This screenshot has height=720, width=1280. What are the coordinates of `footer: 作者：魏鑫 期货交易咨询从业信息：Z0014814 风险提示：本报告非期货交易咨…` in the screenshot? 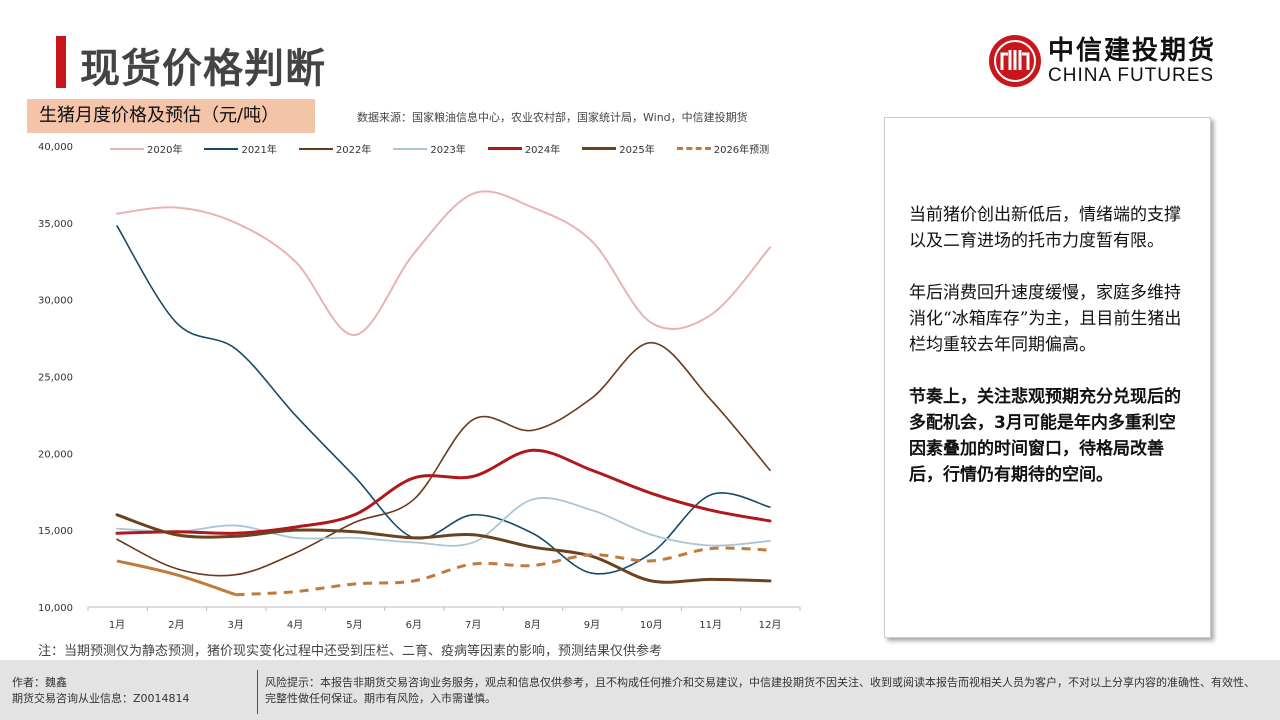 It's located at (640, 690).